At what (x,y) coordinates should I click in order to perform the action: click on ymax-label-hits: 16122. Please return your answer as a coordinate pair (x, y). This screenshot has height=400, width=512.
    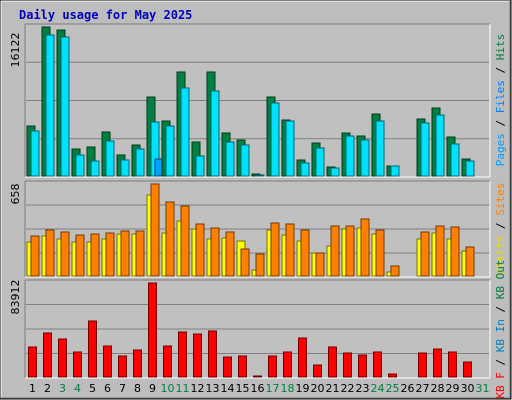
    Looking at the image, I should click on (15, 50).